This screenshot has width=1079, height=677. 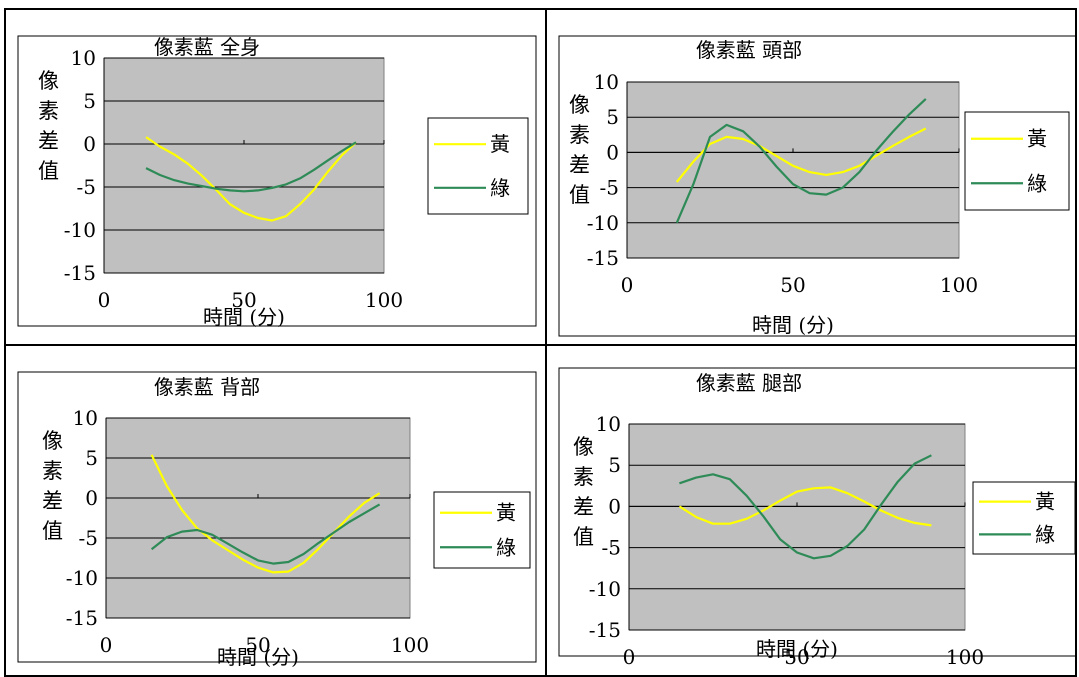 What do you see at coordinates (207, 47) in the screenshot?
I see `chart-title: 像素藍 全身` at bounding box center [207, 47].